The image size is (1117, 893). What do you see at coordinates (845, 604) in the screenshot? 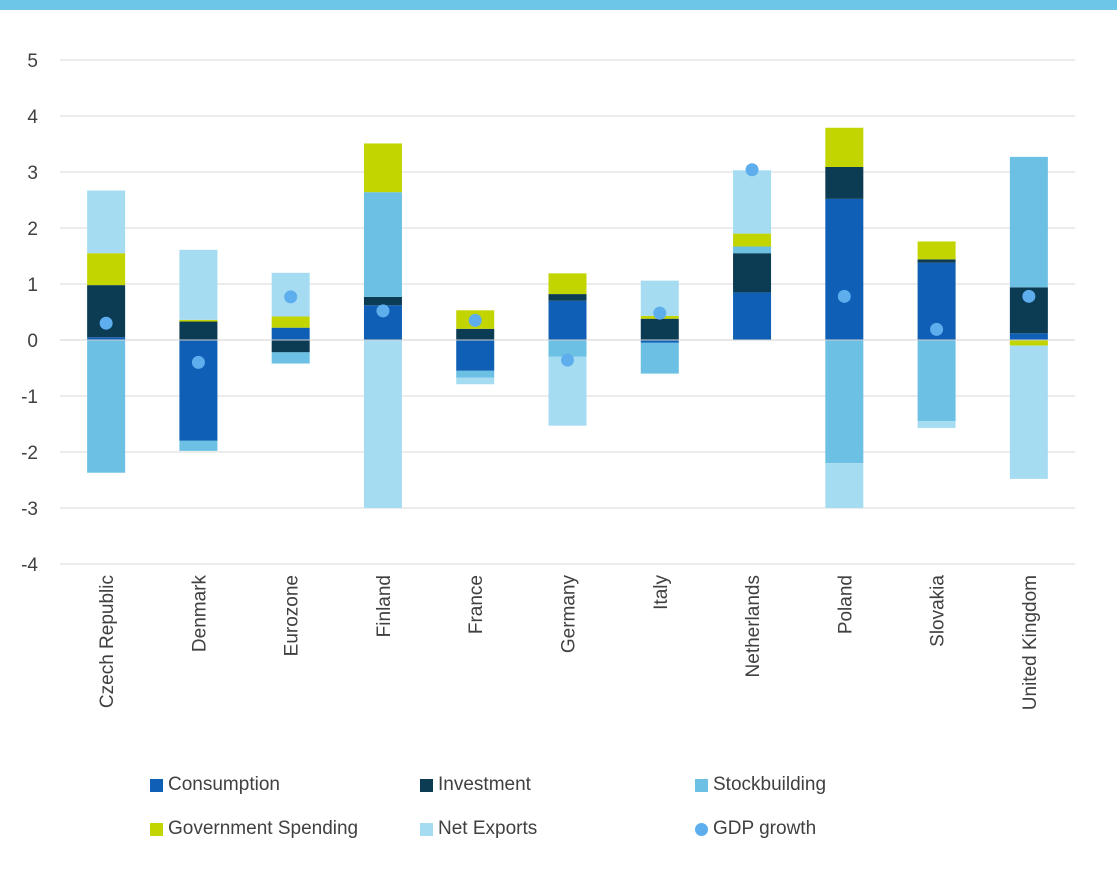
I see `x-category-label: Poland` at bounding box center [845, 604].